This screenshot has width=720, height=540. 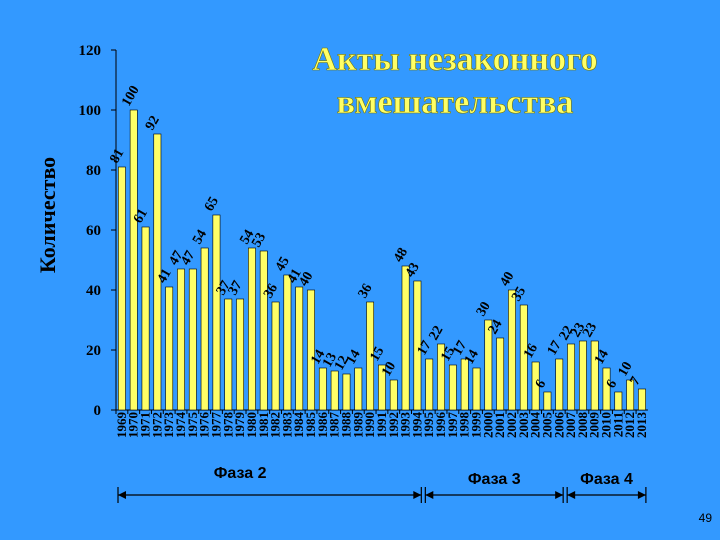 What do you see at coordinates (511, 425) in the screenshot?
I see `x-tick-label: 2002` at bounding box center [511, 425].